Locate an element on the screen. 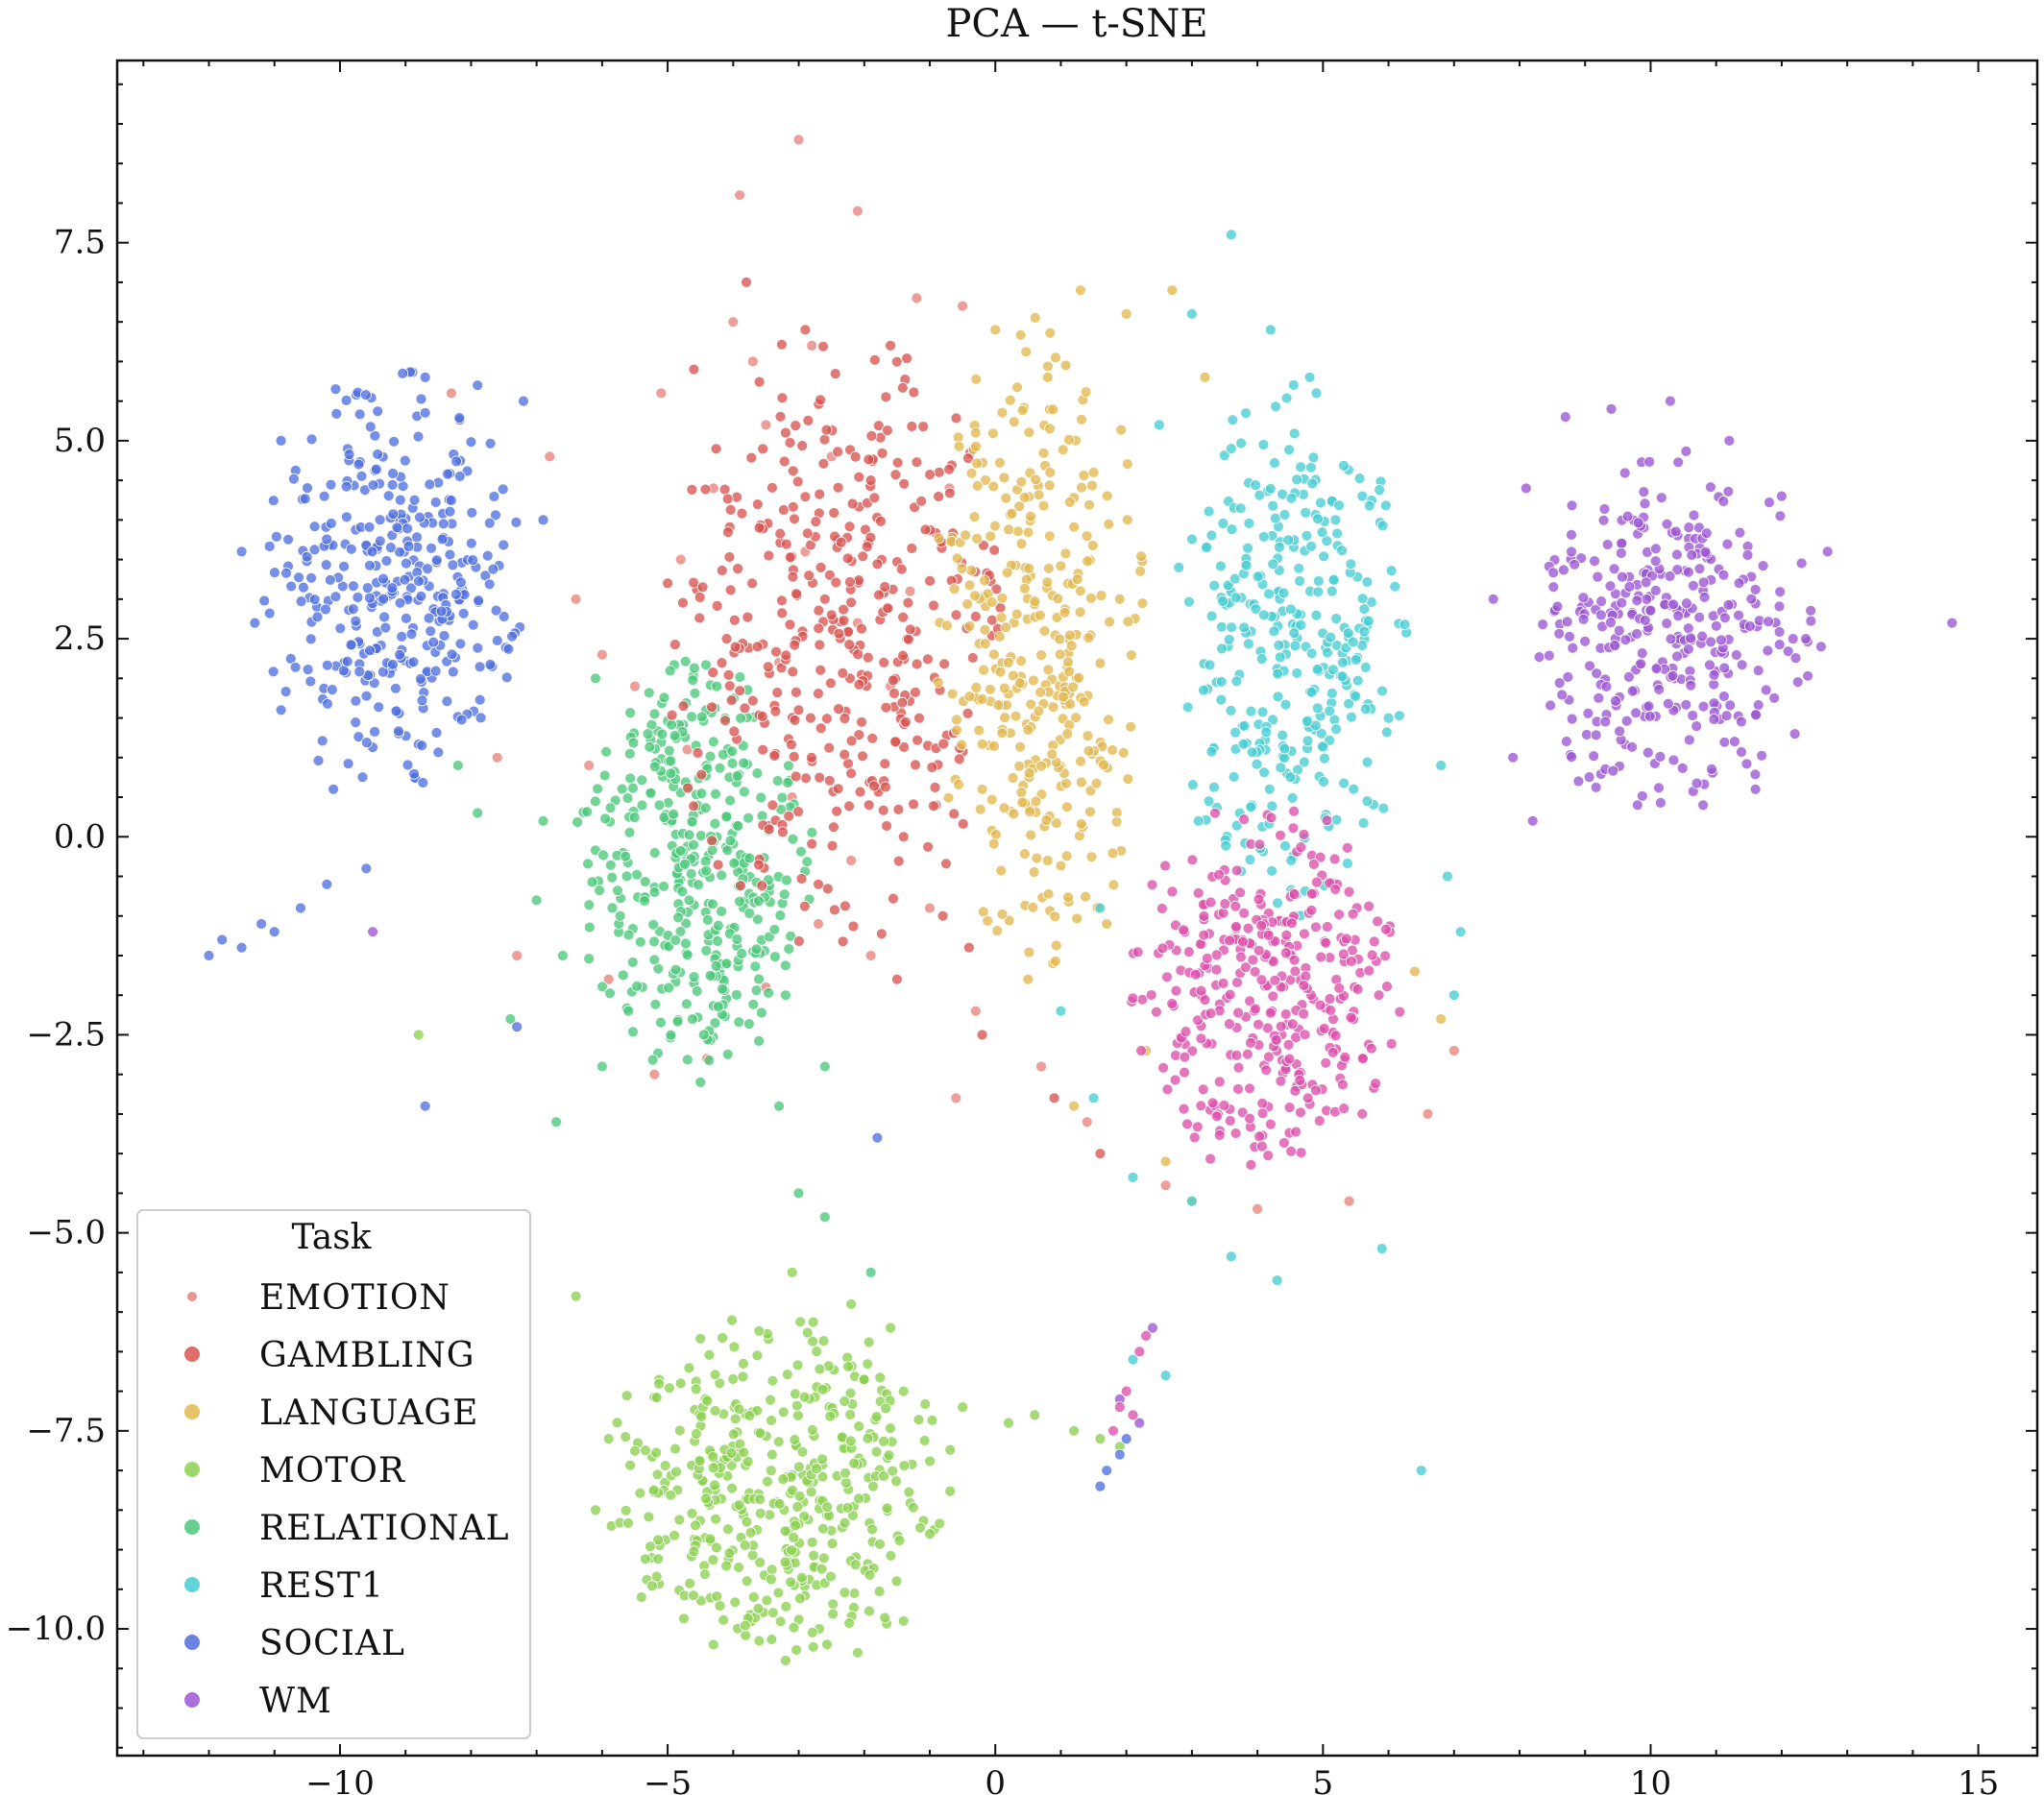 The width and height of the screenshot is (2044, 1795). legend-title: Task is located at coordinates (332, 1237).